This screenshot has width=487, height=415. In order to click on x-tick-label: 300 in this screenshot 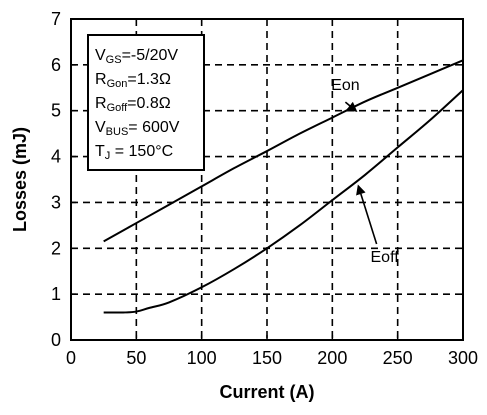, I will do `click(463, 358)`.